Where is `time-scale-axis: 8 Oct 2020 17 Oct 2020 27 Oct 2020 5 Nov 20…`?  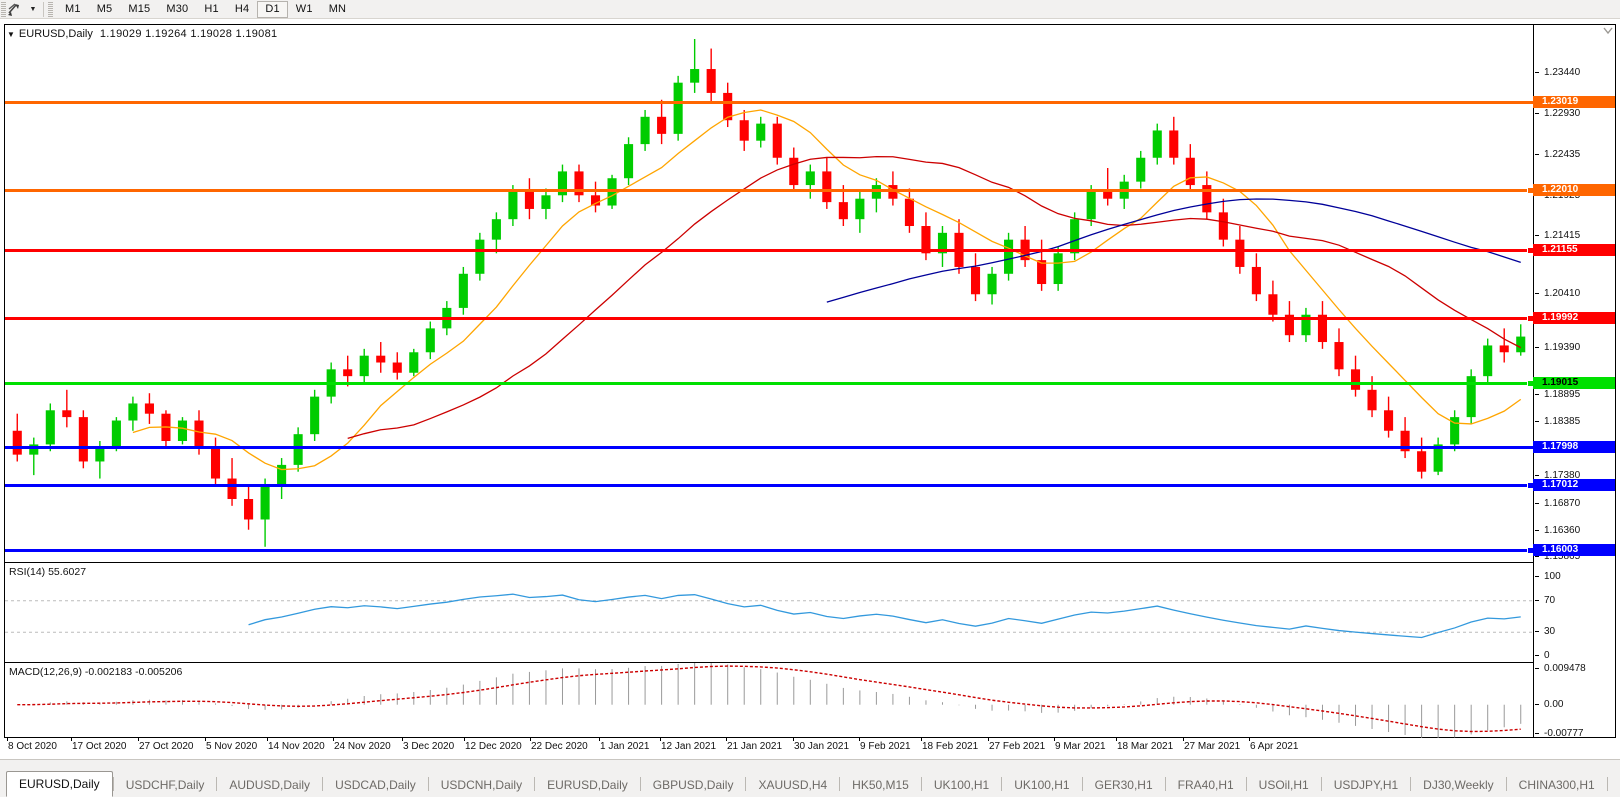 time-scale-axis: 8 Oct 2020 17 Oct 2020 27 Oct 2020 5 Nov 20… is located at coordinates (810, 747).